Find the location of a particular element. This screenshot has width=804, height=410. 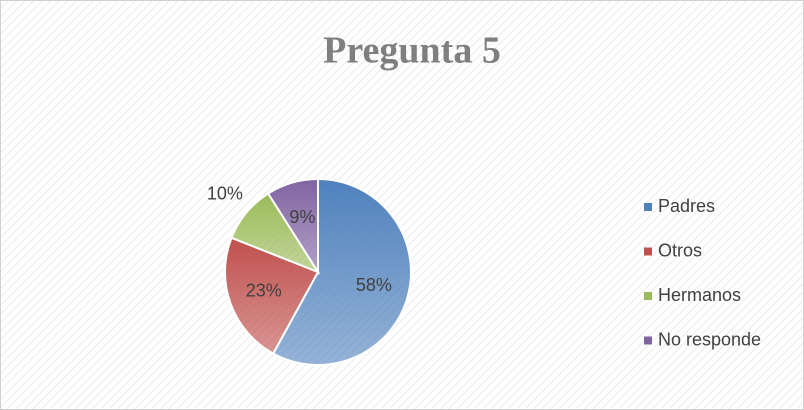

data-label: 10% is located at coordinates (225, 194).